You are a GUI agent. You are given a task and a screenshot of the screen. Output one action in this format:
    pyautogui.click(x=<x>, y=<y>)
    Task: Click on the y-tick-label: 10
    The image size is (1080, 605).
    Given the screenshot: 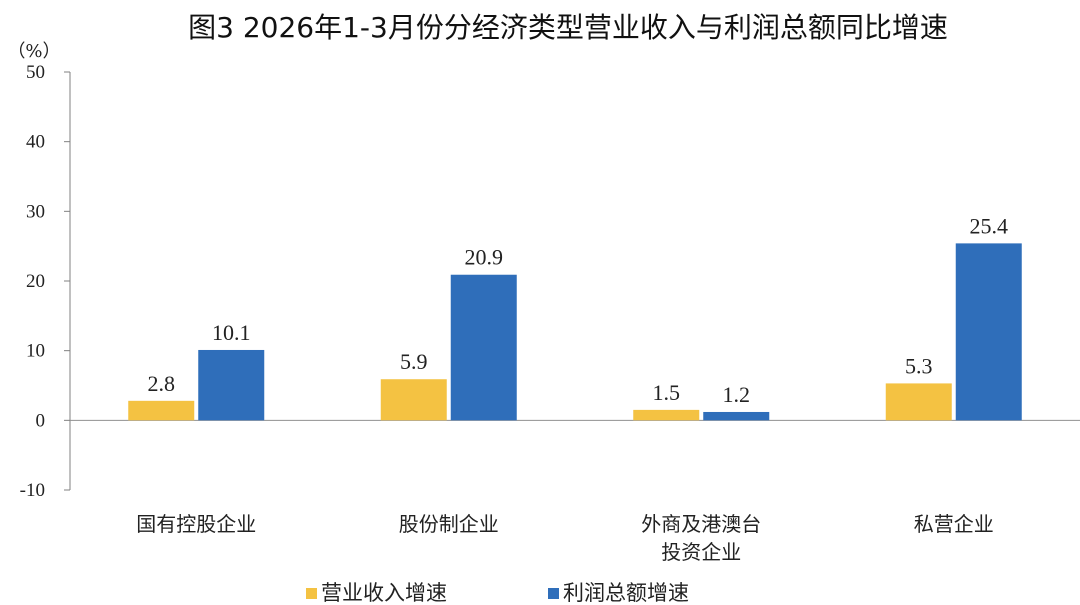 What is the action you would take?
    pyautogui.click(x=35, y=351)
    